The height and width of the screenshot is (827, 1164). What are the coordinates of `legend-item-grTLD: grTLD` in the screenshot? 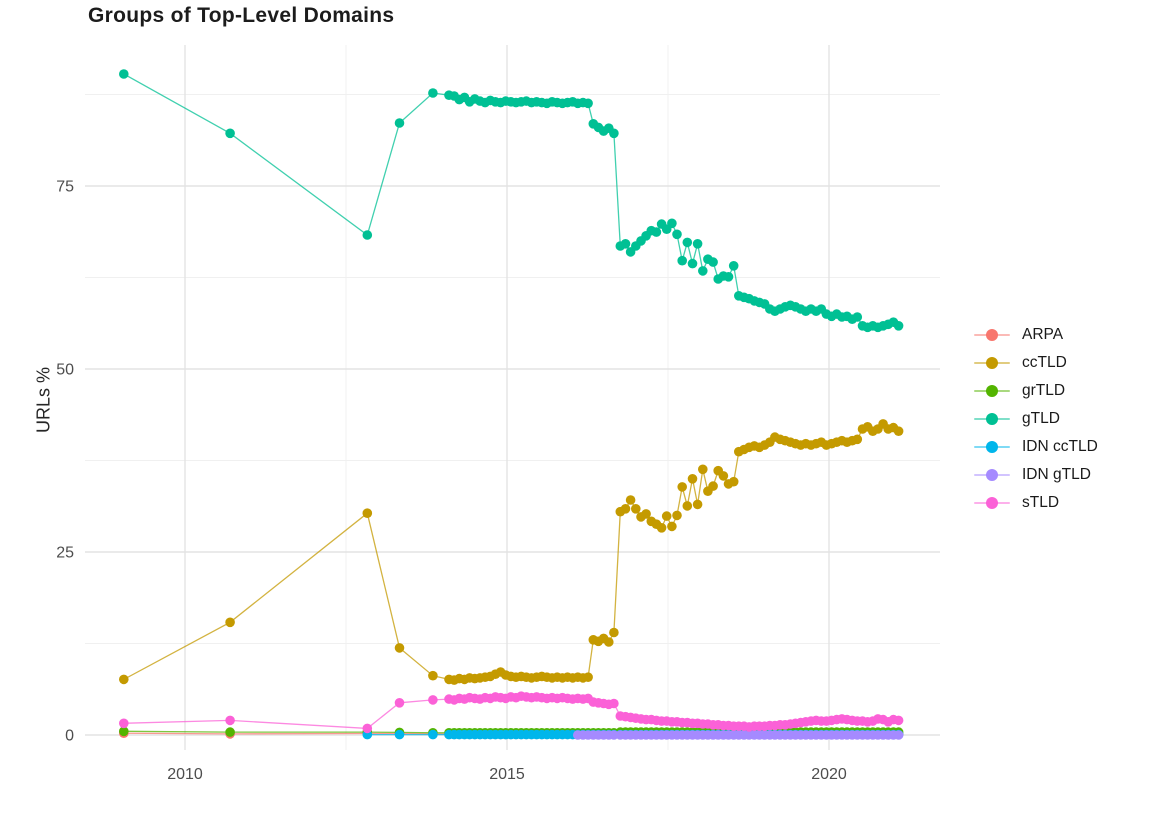 It's located at (1036, 391).